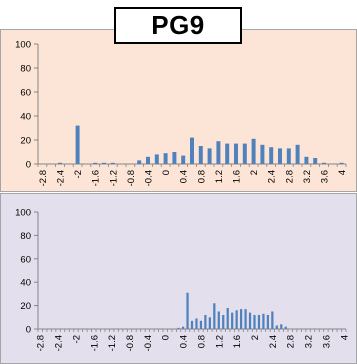 The height and width of the screenshot is (364, 357). What do you see at coordinates (201, 176) in the screenshot?
I see `top-x-tick-label: 0.8` at bounding box center [201, 176].